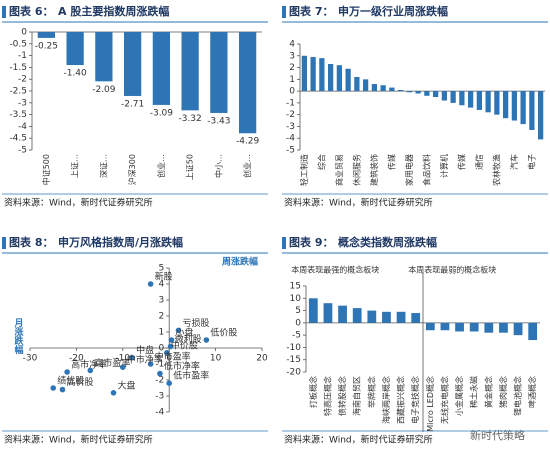  Describe the element at coordinates (173, 357) in the screenshot. I see `point-label: 中市盈率` at that location.